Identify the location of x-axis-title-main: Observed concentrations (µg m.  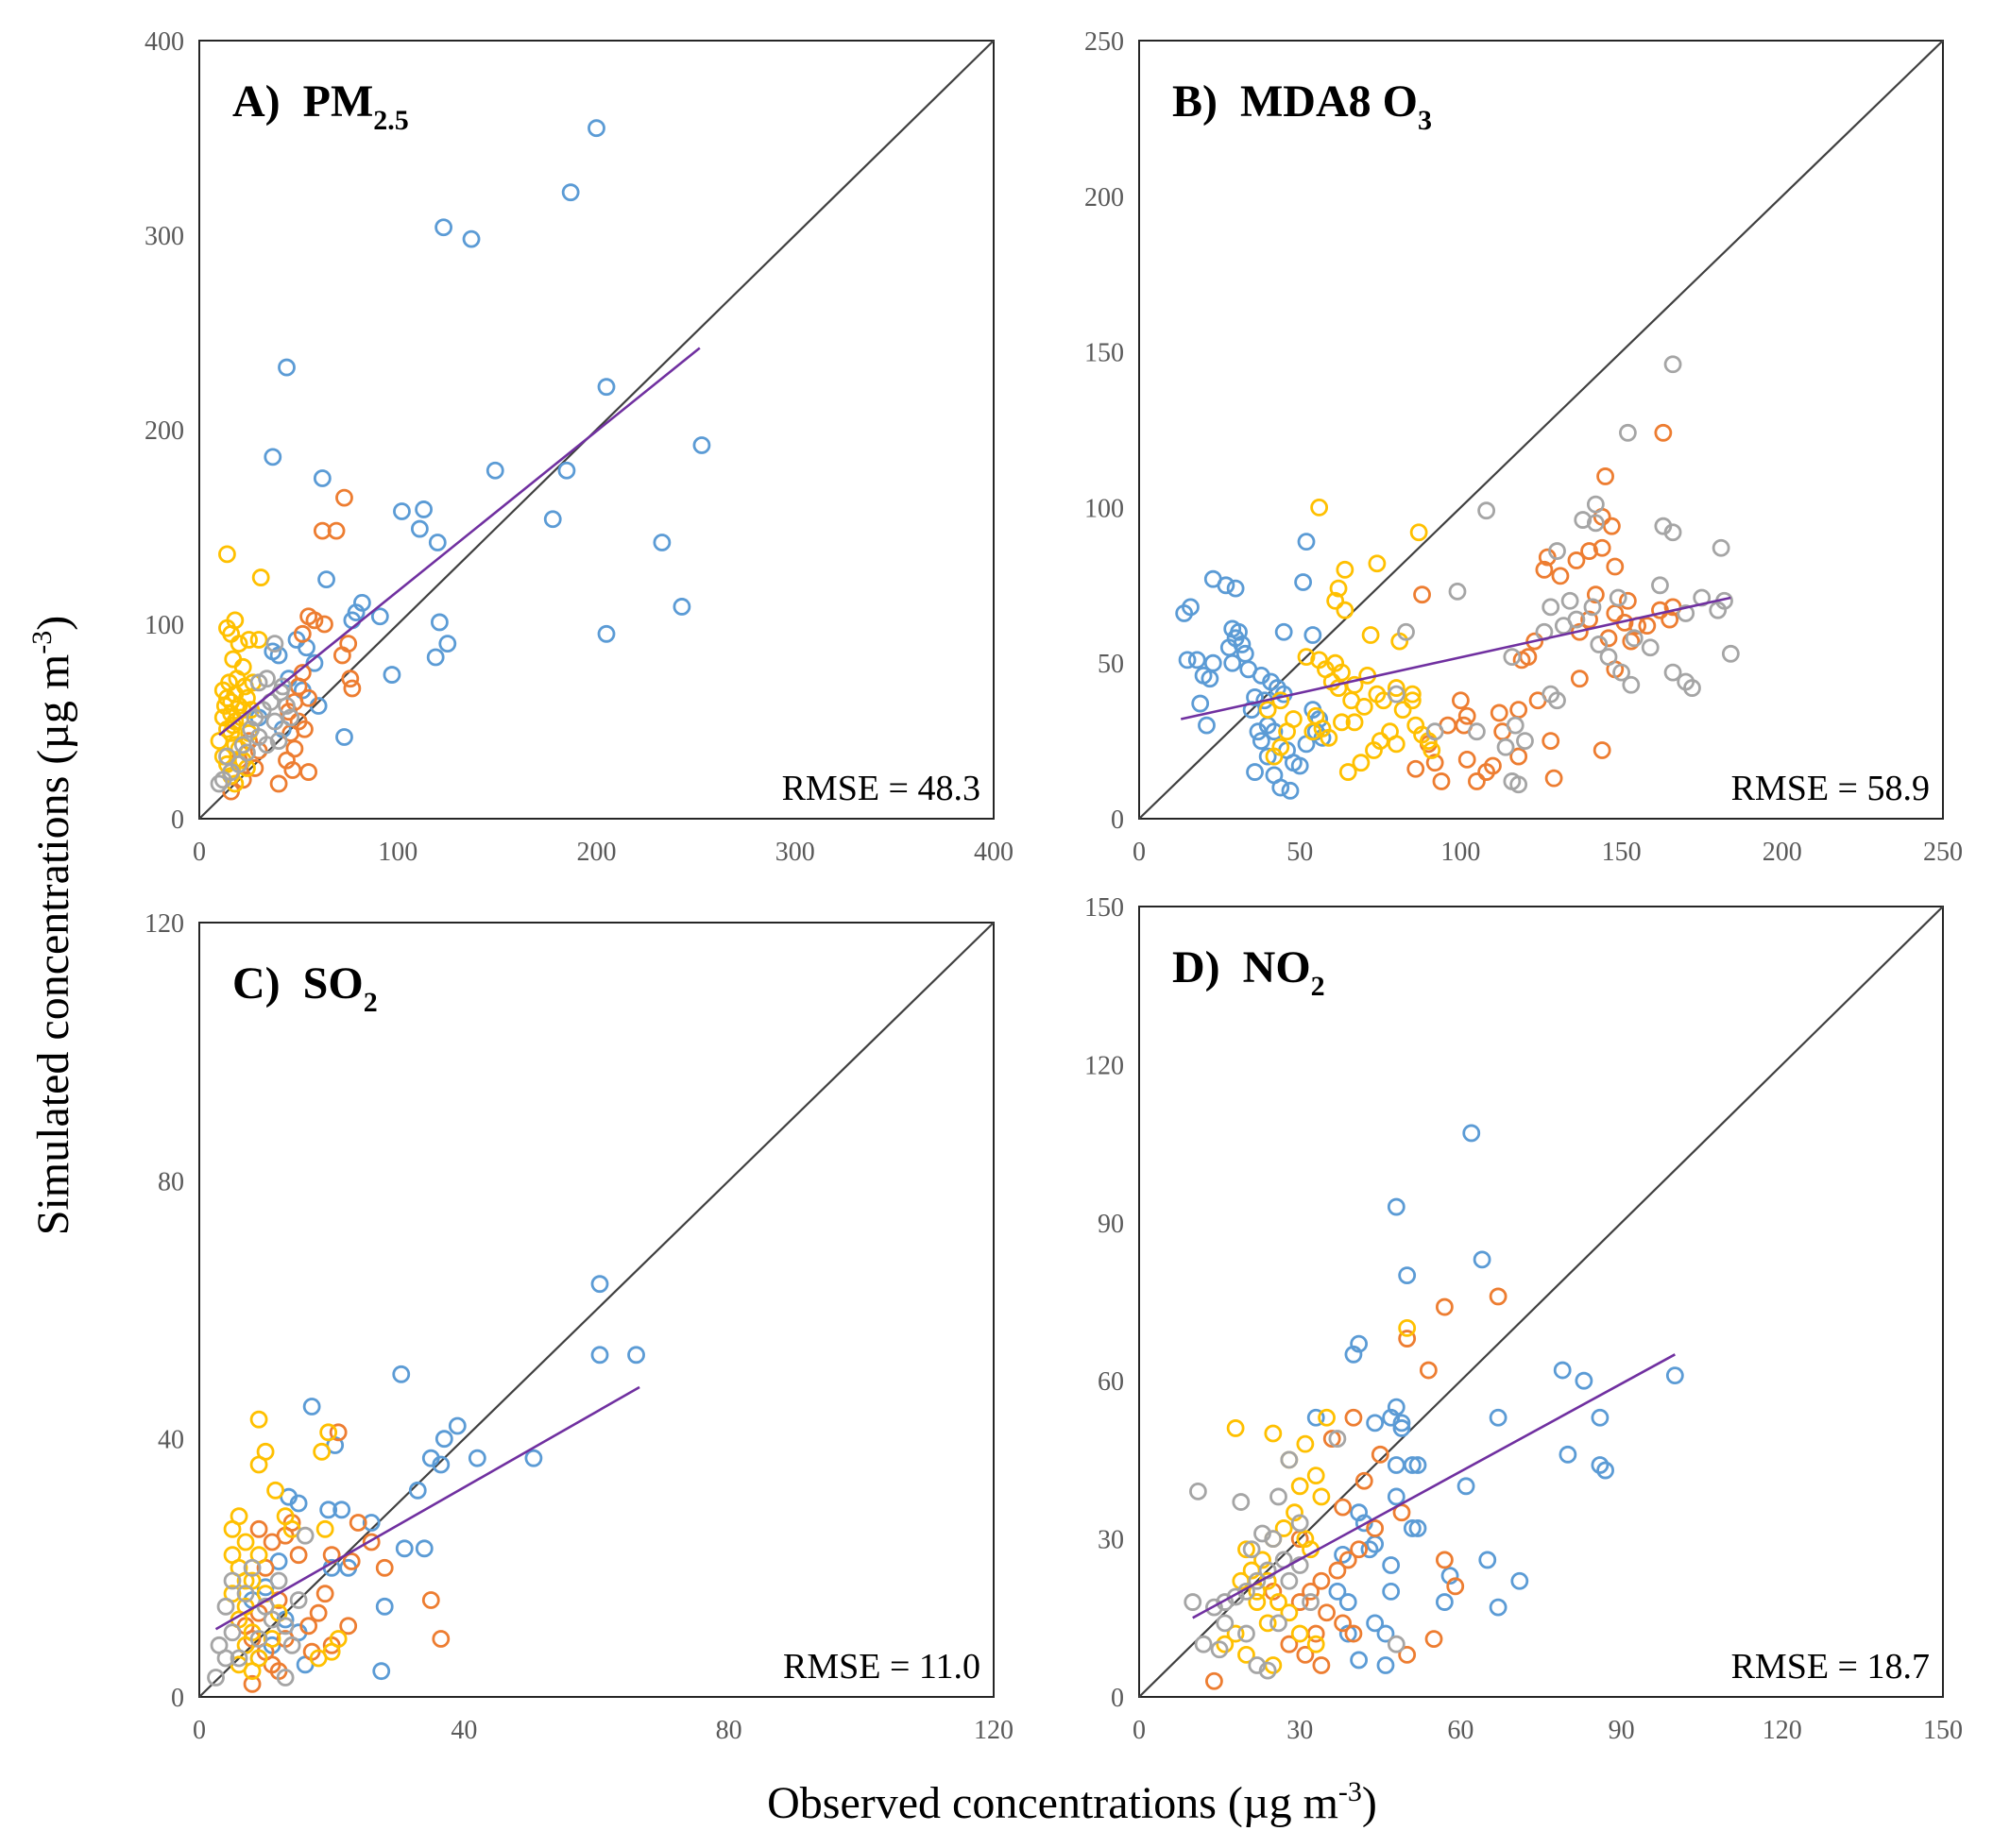
(1052, 1803).